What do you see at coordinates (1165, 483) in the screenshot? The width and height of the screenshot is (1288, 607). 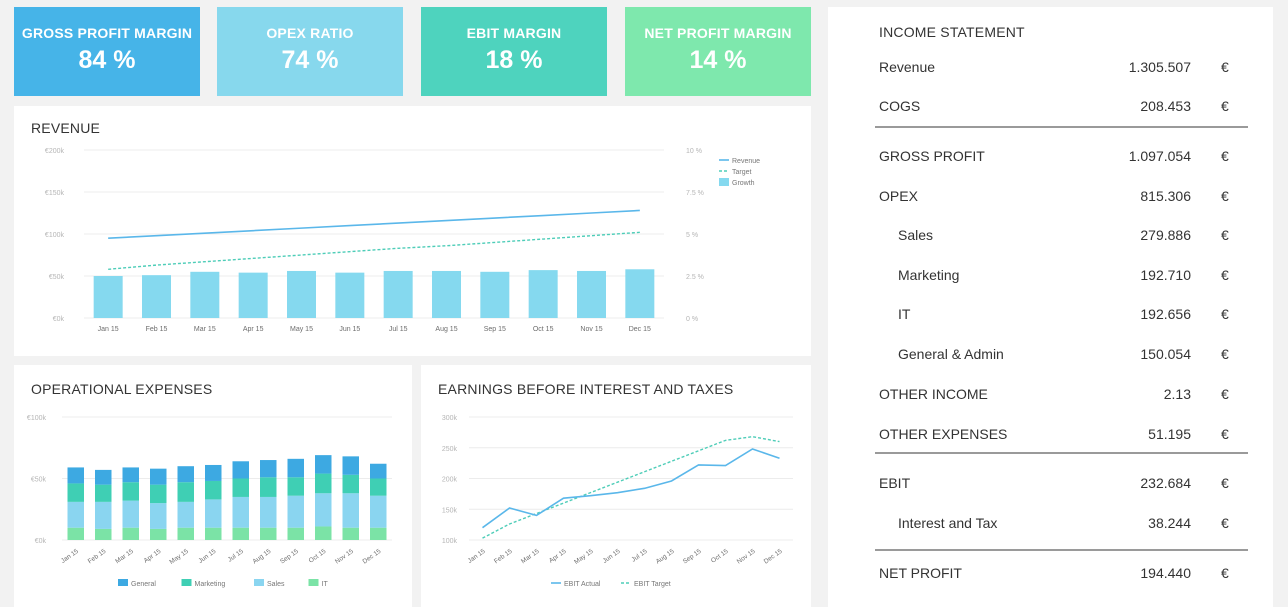 I see `row-value: 232.684` at bounding box center [1165, 483].